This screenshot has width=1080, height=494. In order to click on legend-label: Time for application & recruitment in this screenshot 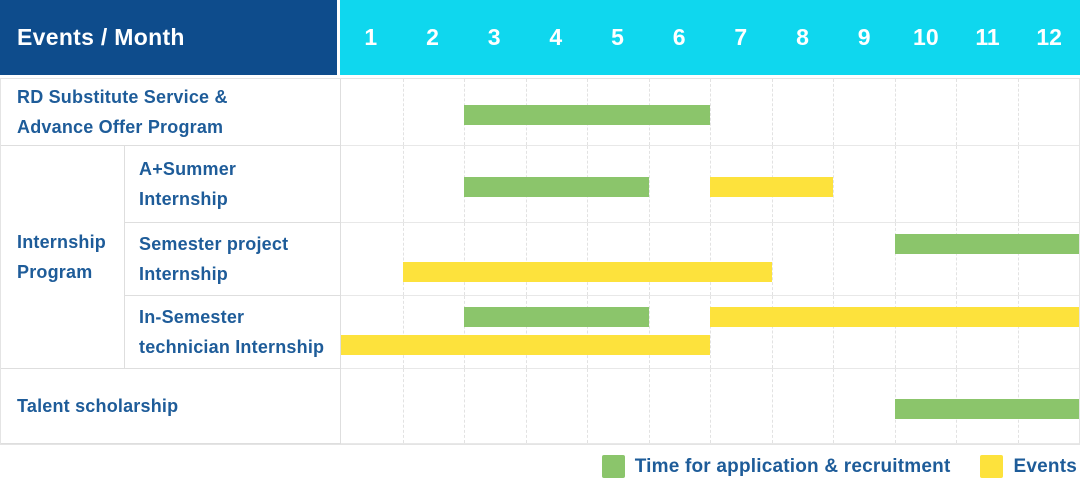, I will do `click(792, 466)`.